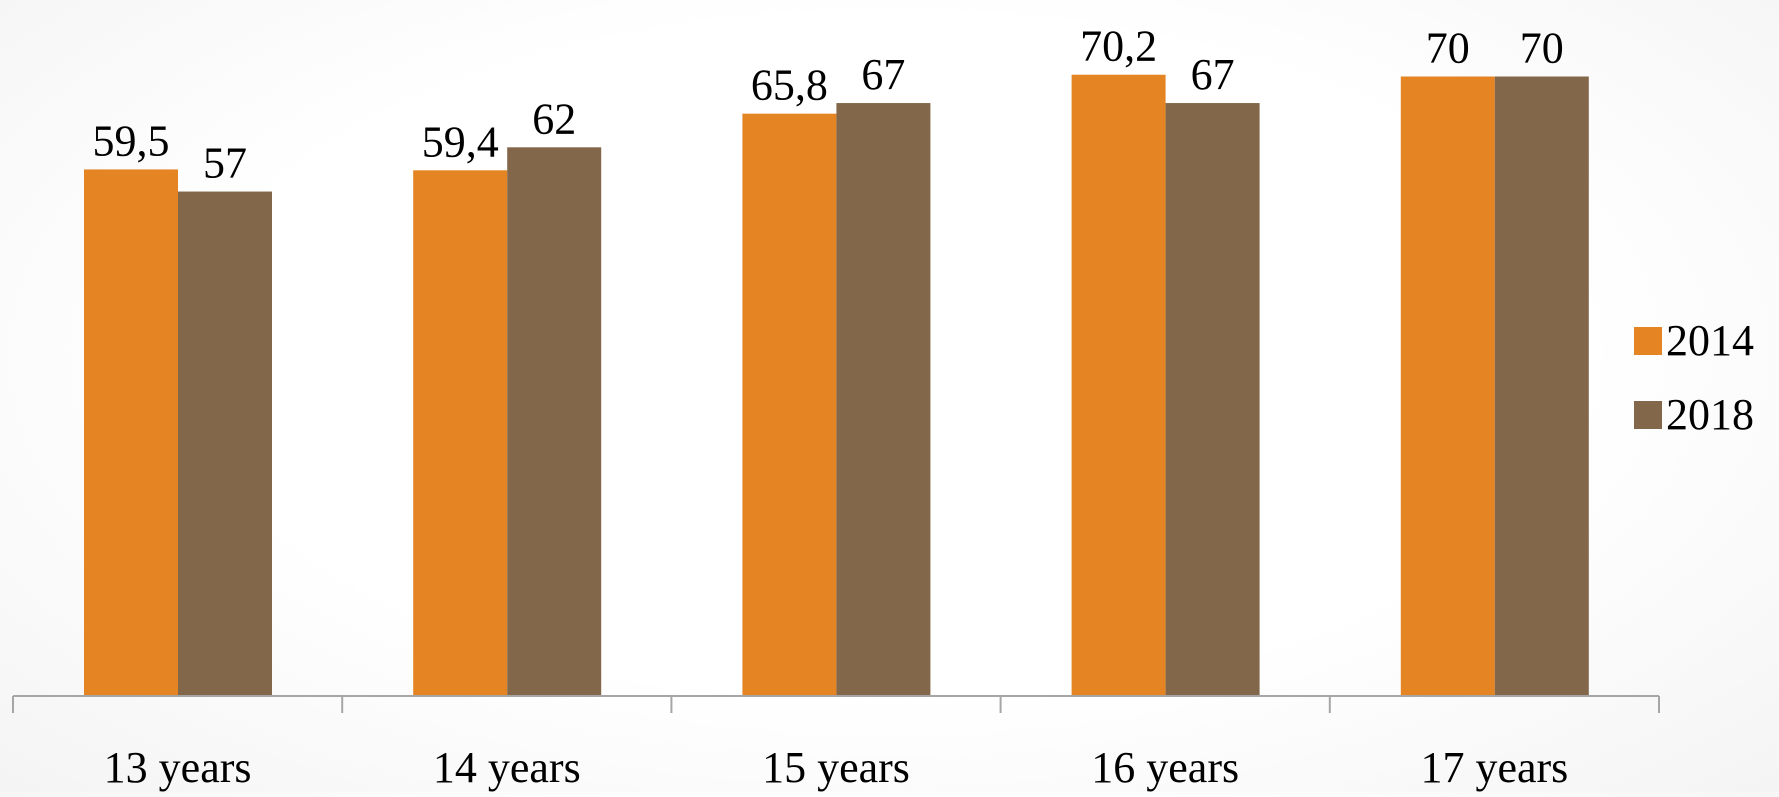 The image size is (1779, 797). What do you see at coordinates (1710, 340) in the screenshot?
I see `legend-label-2014: 2014` at bounding box center [1710, 340].